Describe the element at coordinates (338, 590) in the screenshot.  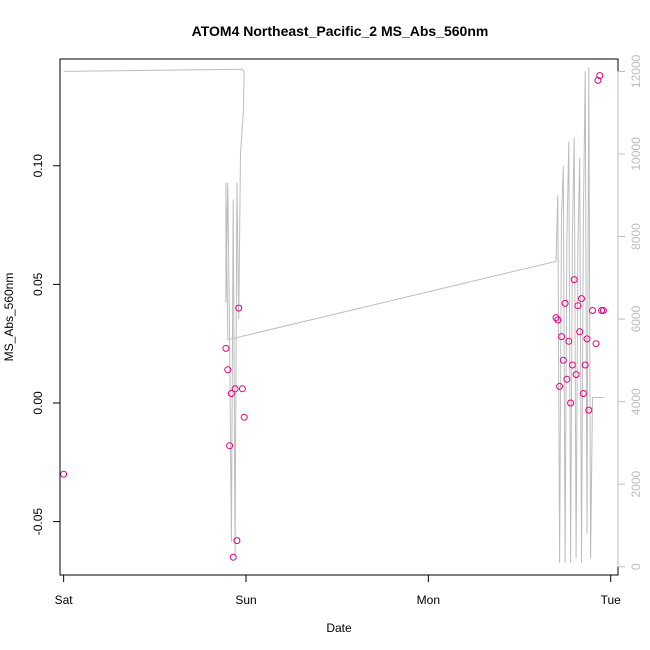
I see `x-axis: Sat Sun Mon Tue` at that location.